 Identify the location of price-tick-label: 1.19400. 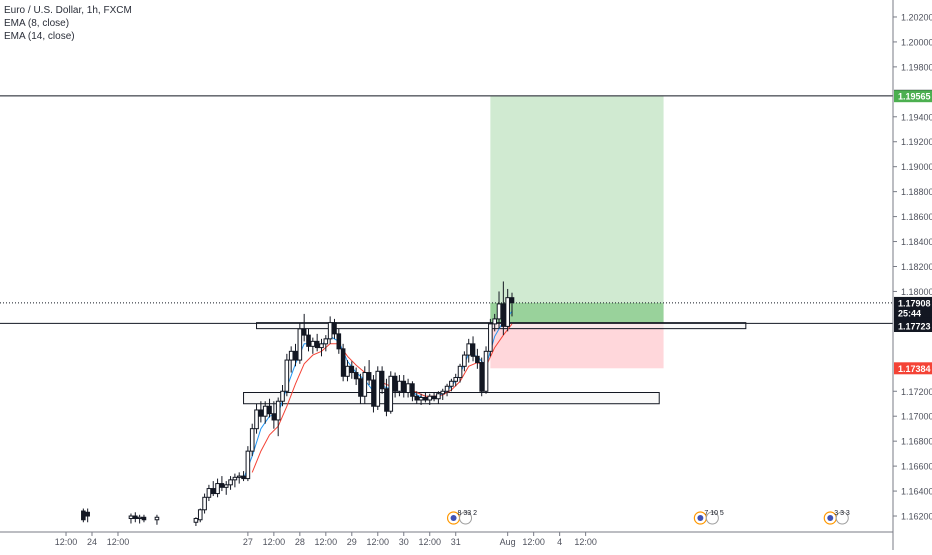
(916, 117).